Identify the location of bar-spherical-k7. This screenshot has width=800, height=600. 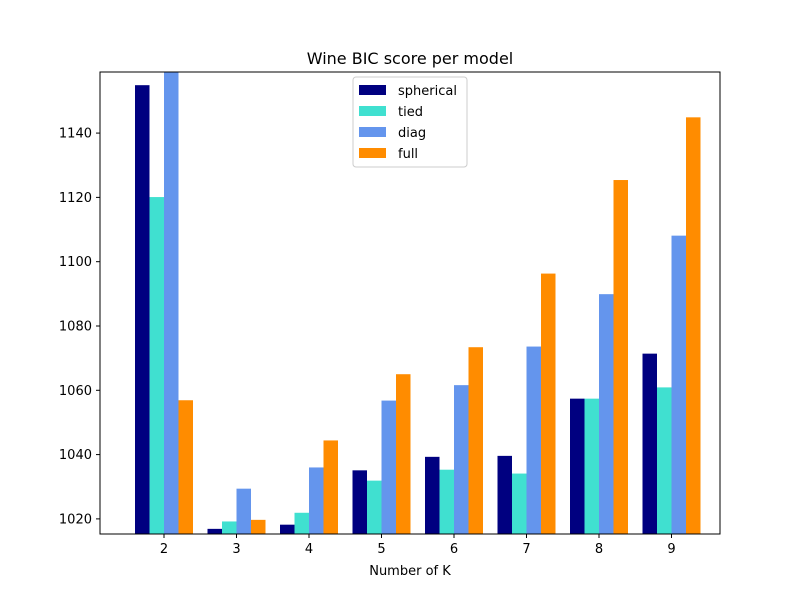
(504, 494).